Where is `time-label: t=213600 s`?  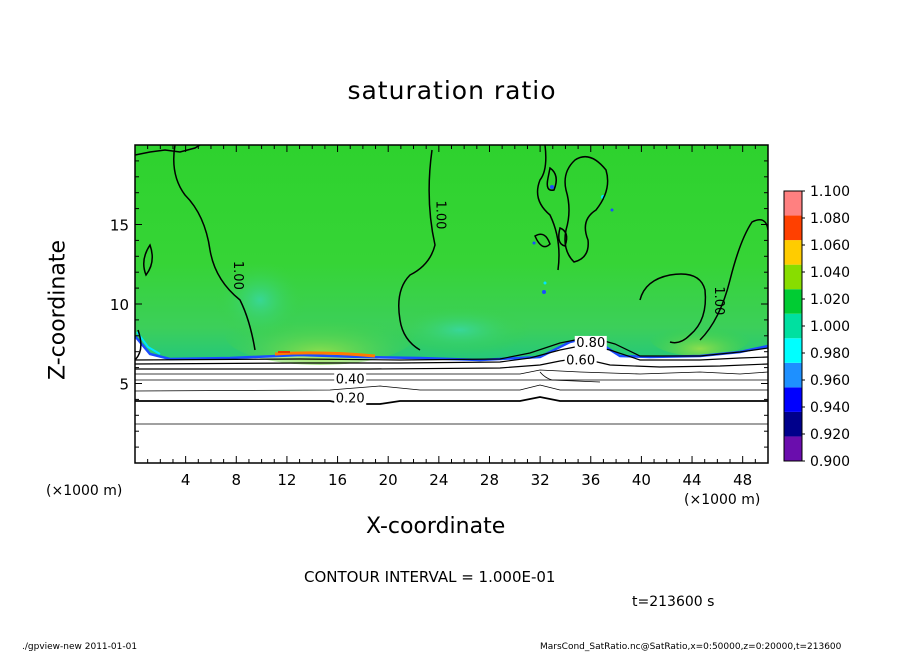
time-label: t=213600 s is located at coordinates (673, 602).